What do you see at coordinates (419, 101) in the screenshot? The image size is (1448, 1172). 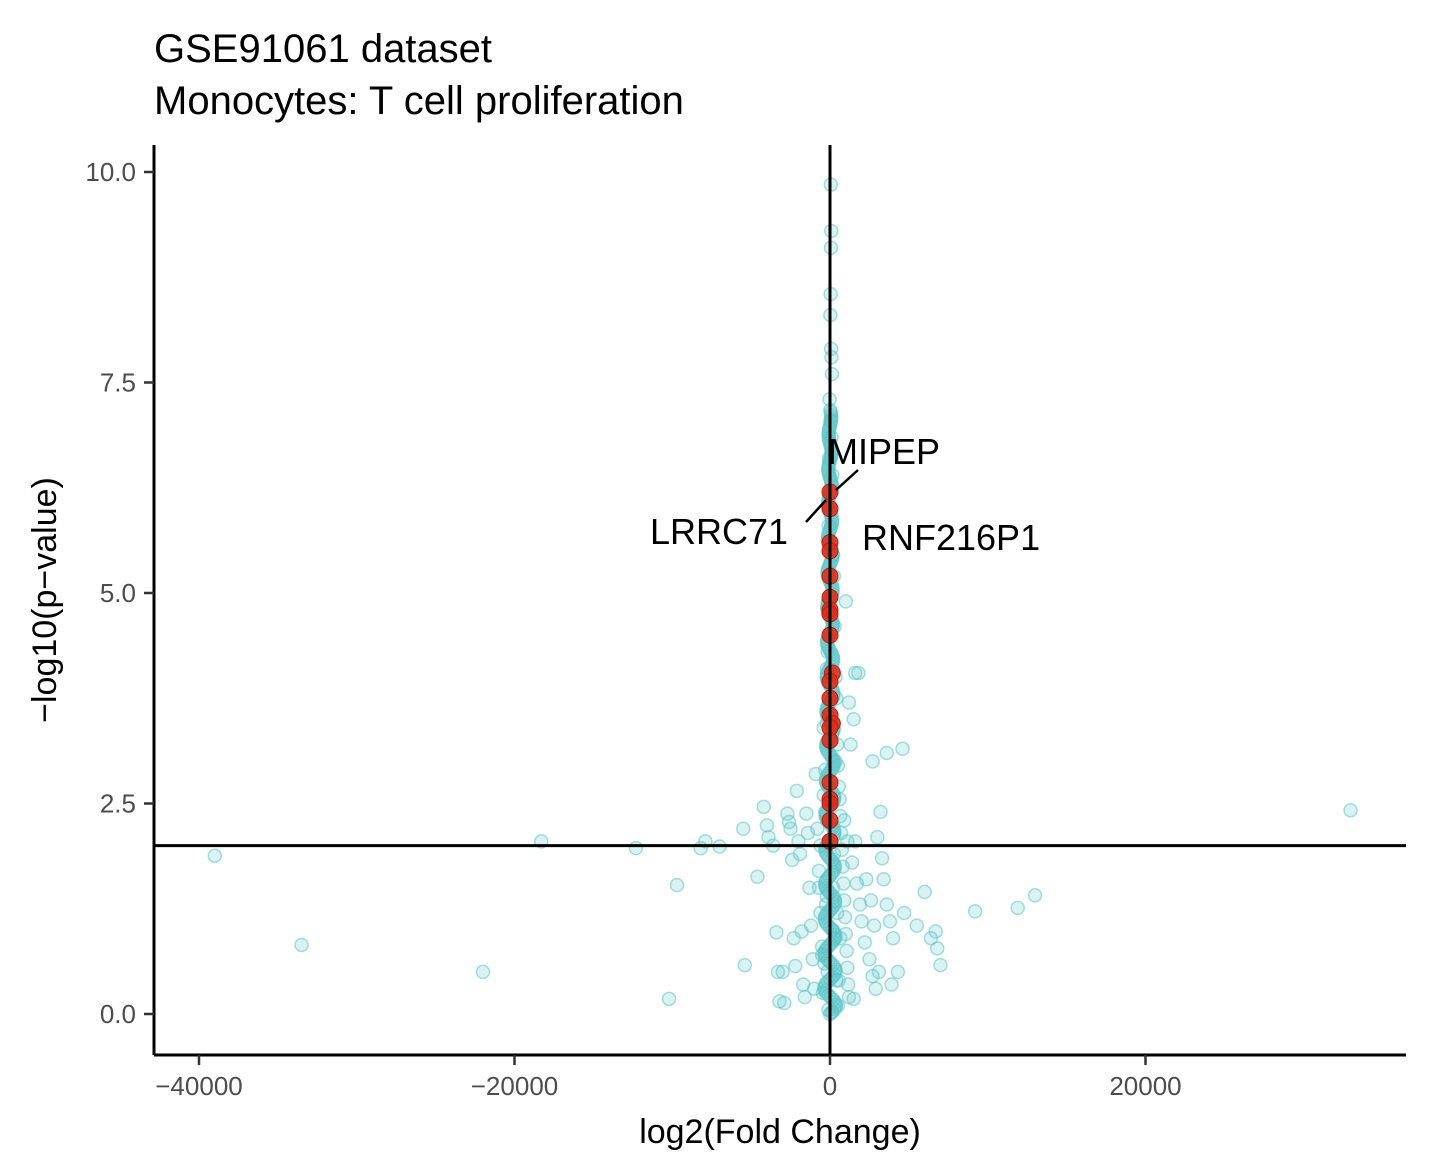 I see `chart-subtitle: Monocytes: T cell proliferation` at bounding box center [419, 101].